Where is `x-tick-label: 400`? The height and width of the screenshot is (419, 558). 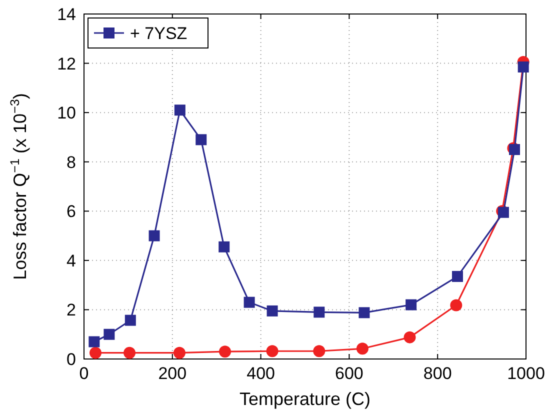
x-tick-label: 400 is located at coordinates (260, 373).